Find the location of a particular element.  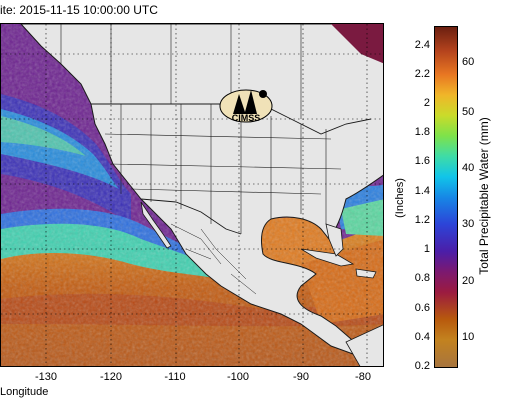

x-tick: -90 is located at coordinates (301, 377).